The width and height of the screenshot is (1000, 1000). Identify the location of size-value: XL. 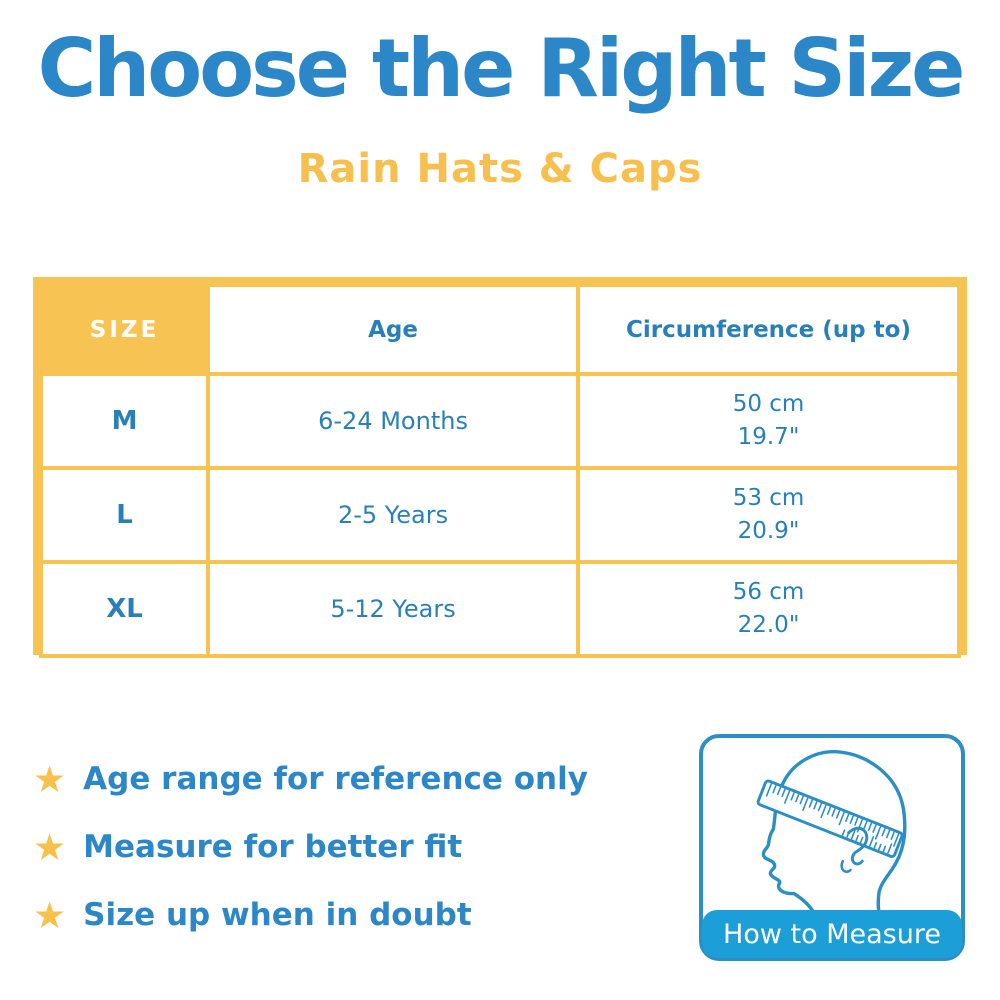
(124, 609).